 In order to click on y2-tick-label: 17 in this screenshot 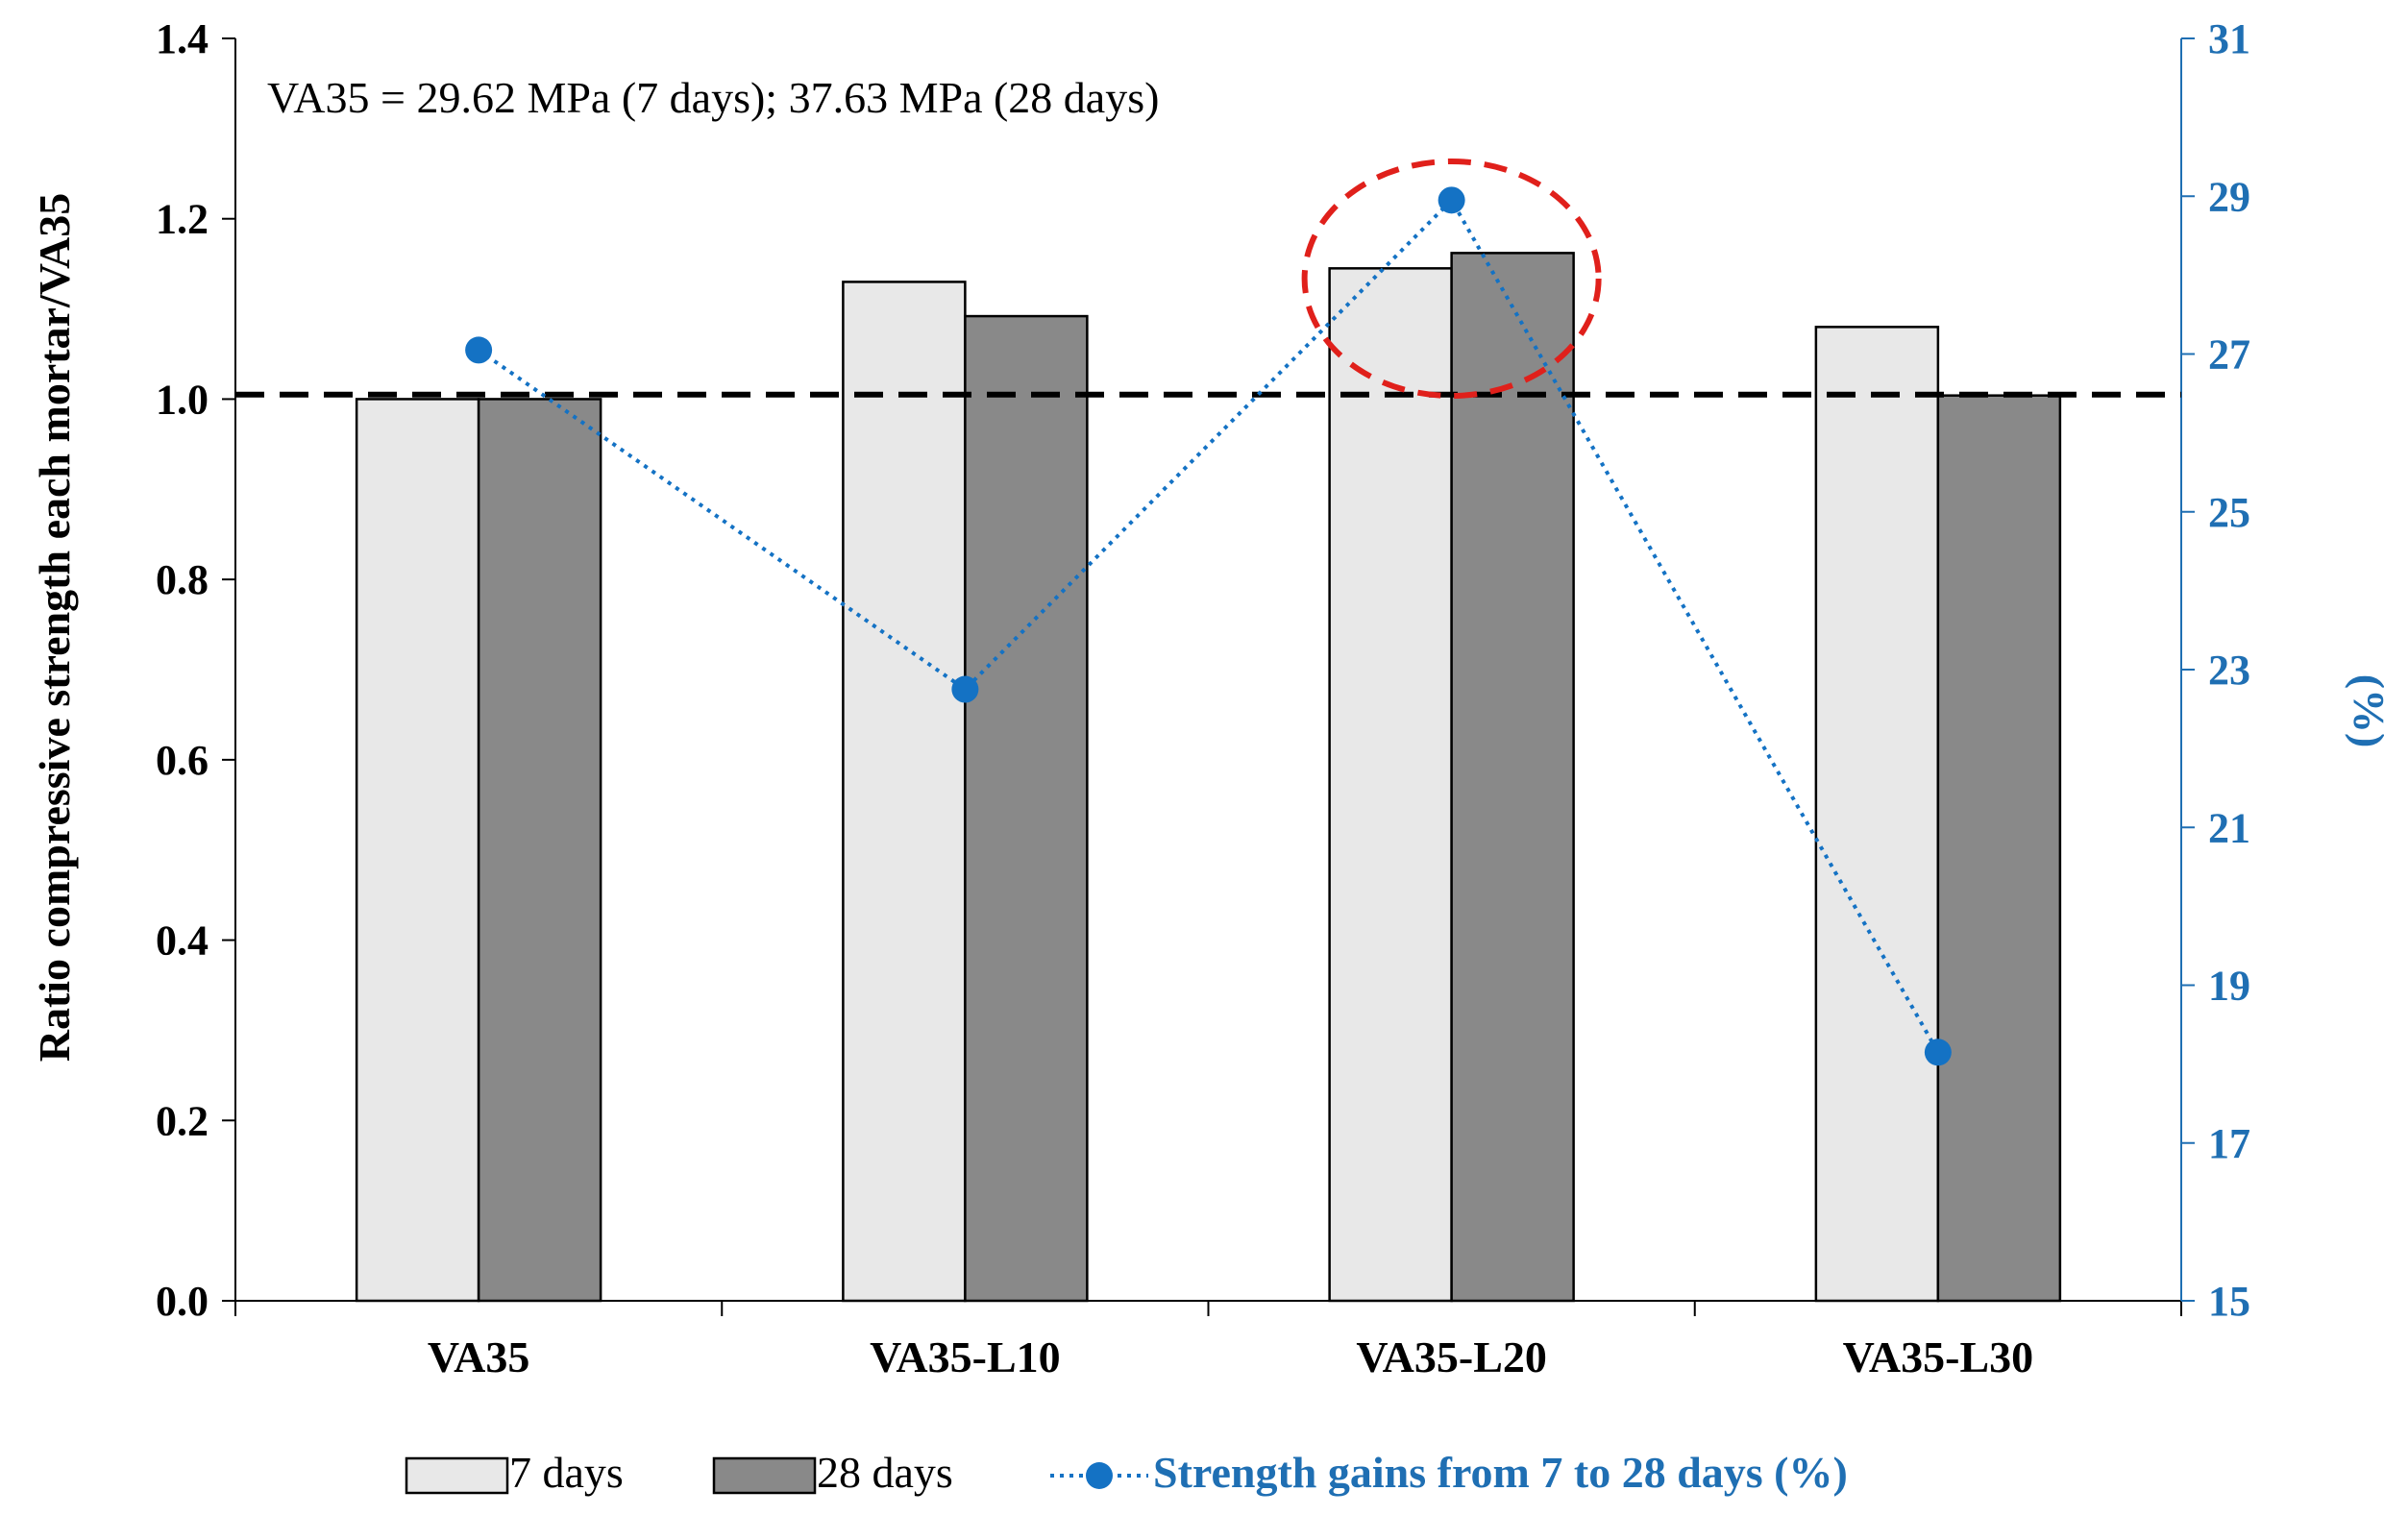, I will do `click(2229, 1143)`.